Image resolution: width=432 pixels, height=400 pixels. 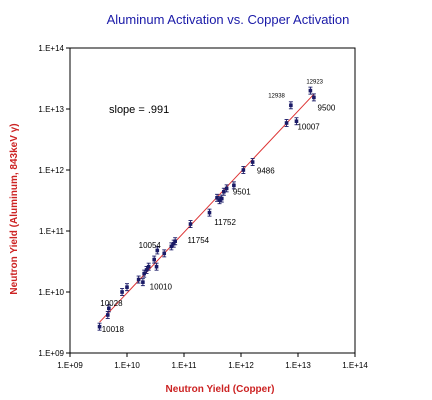 I want to click on x-tick-label: 1.E+09, so click(x=70, y=365).